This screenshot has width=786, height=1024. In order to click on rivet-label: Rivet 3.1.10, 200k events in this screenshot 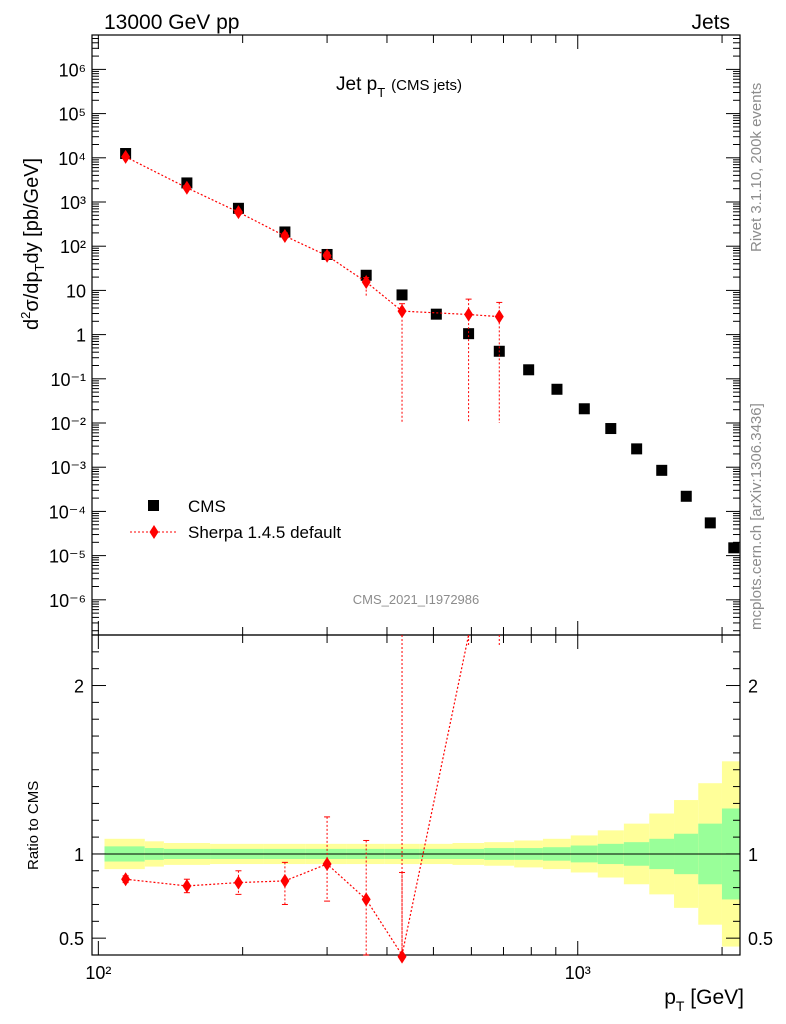, I will do `click(756, 167)`.